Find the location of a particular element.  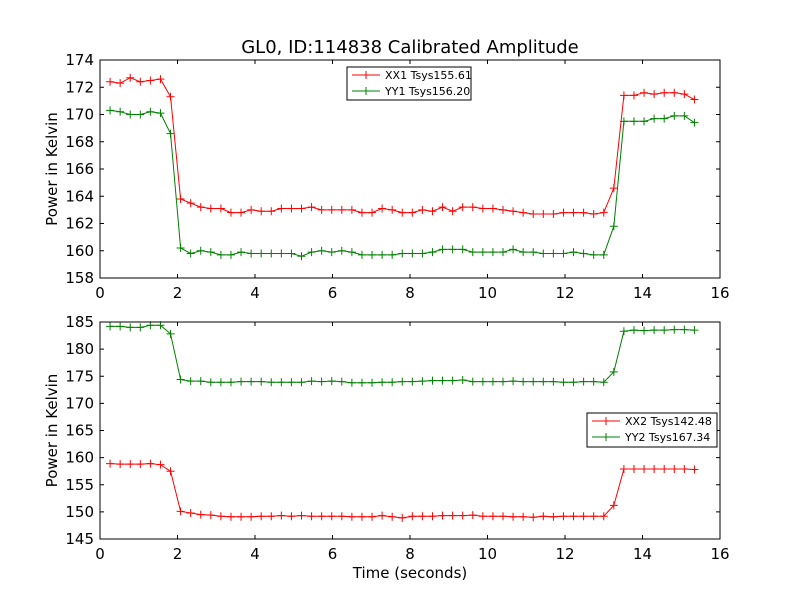

y-tick-label: 162 is located at coordinates (79, 224).